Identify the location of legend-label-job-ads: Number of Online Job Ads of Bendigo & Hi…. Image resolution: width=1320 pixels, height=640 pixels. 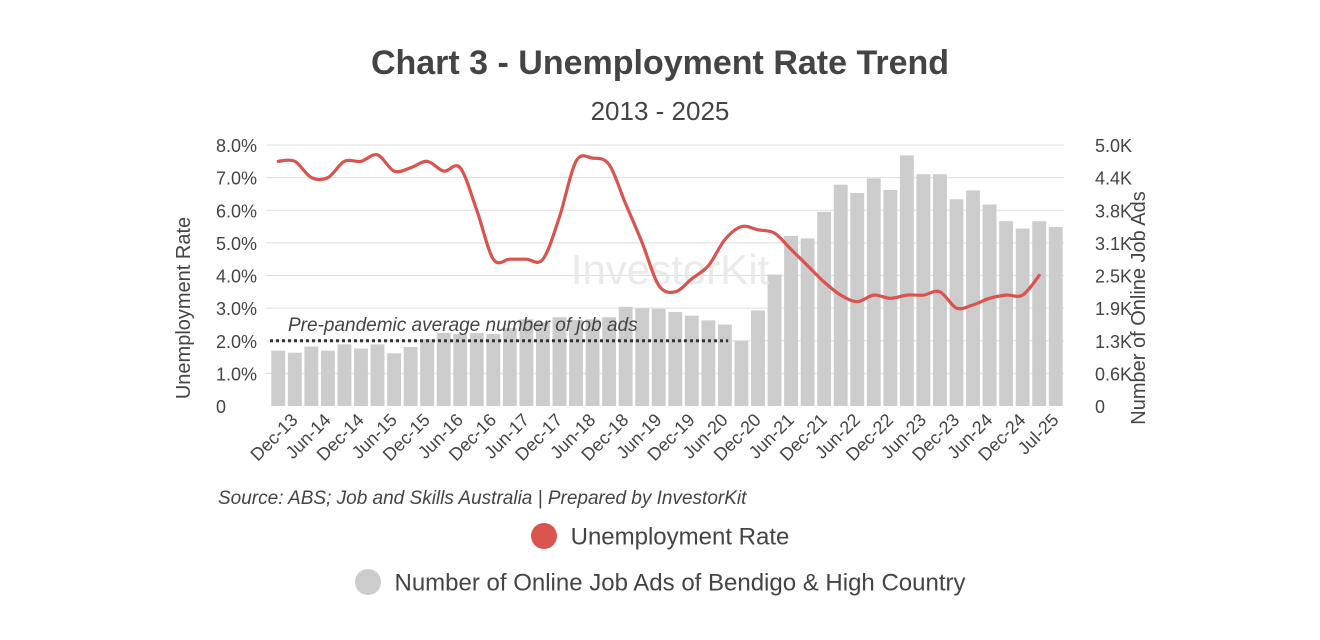
(680, 583).